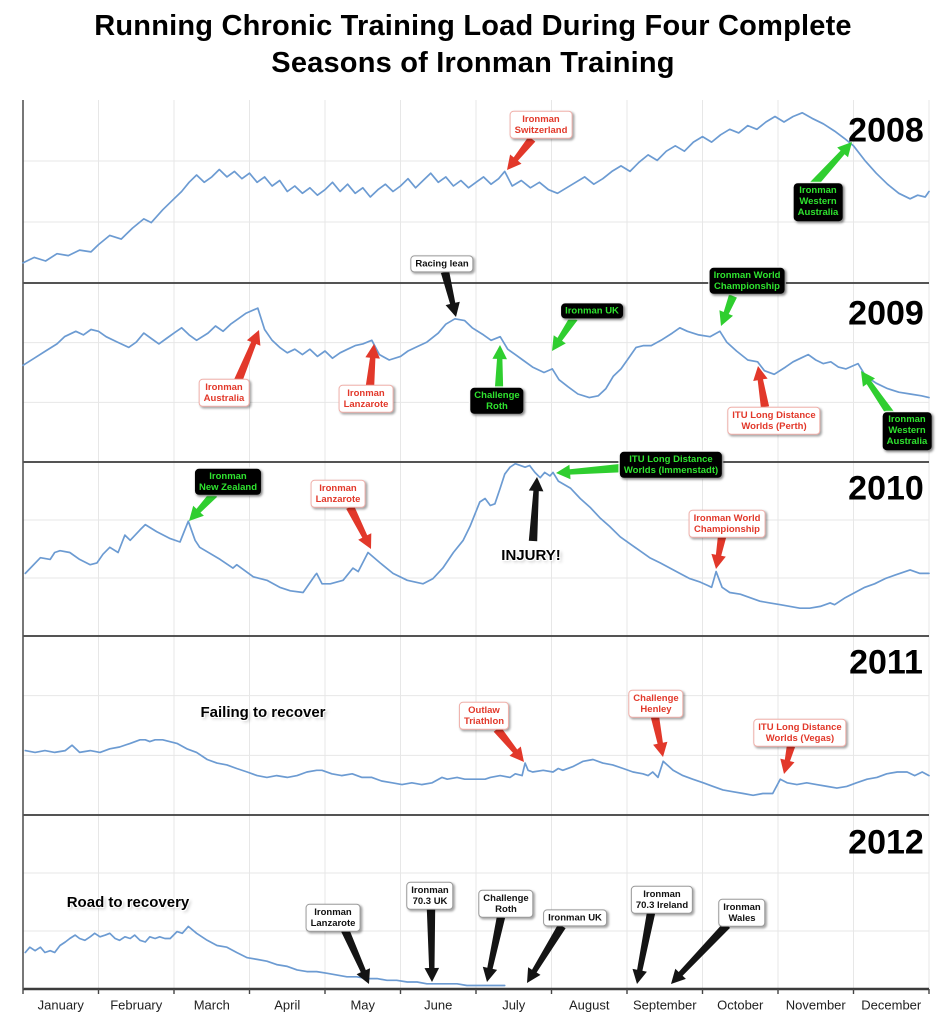 The width and height of the screenshot is (946, 1024). What do you see at coordinates (886, 130) in the screenshot?
I see `year-label: 2008` at bounding box center [886, 130].